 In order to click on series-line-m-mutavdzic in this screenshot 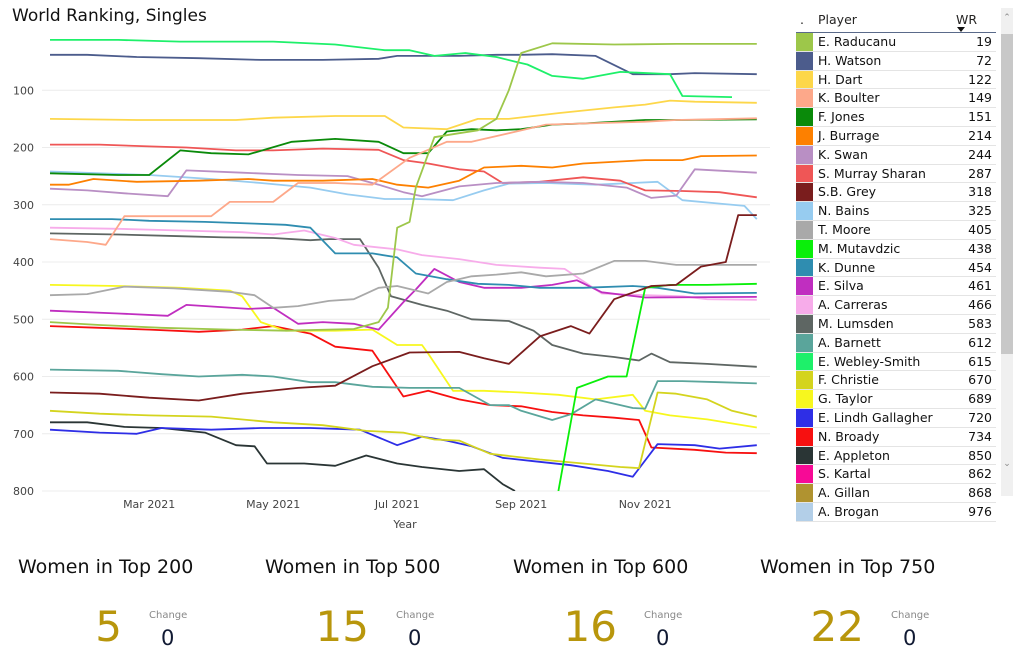, I will do `click(657, 386)`.